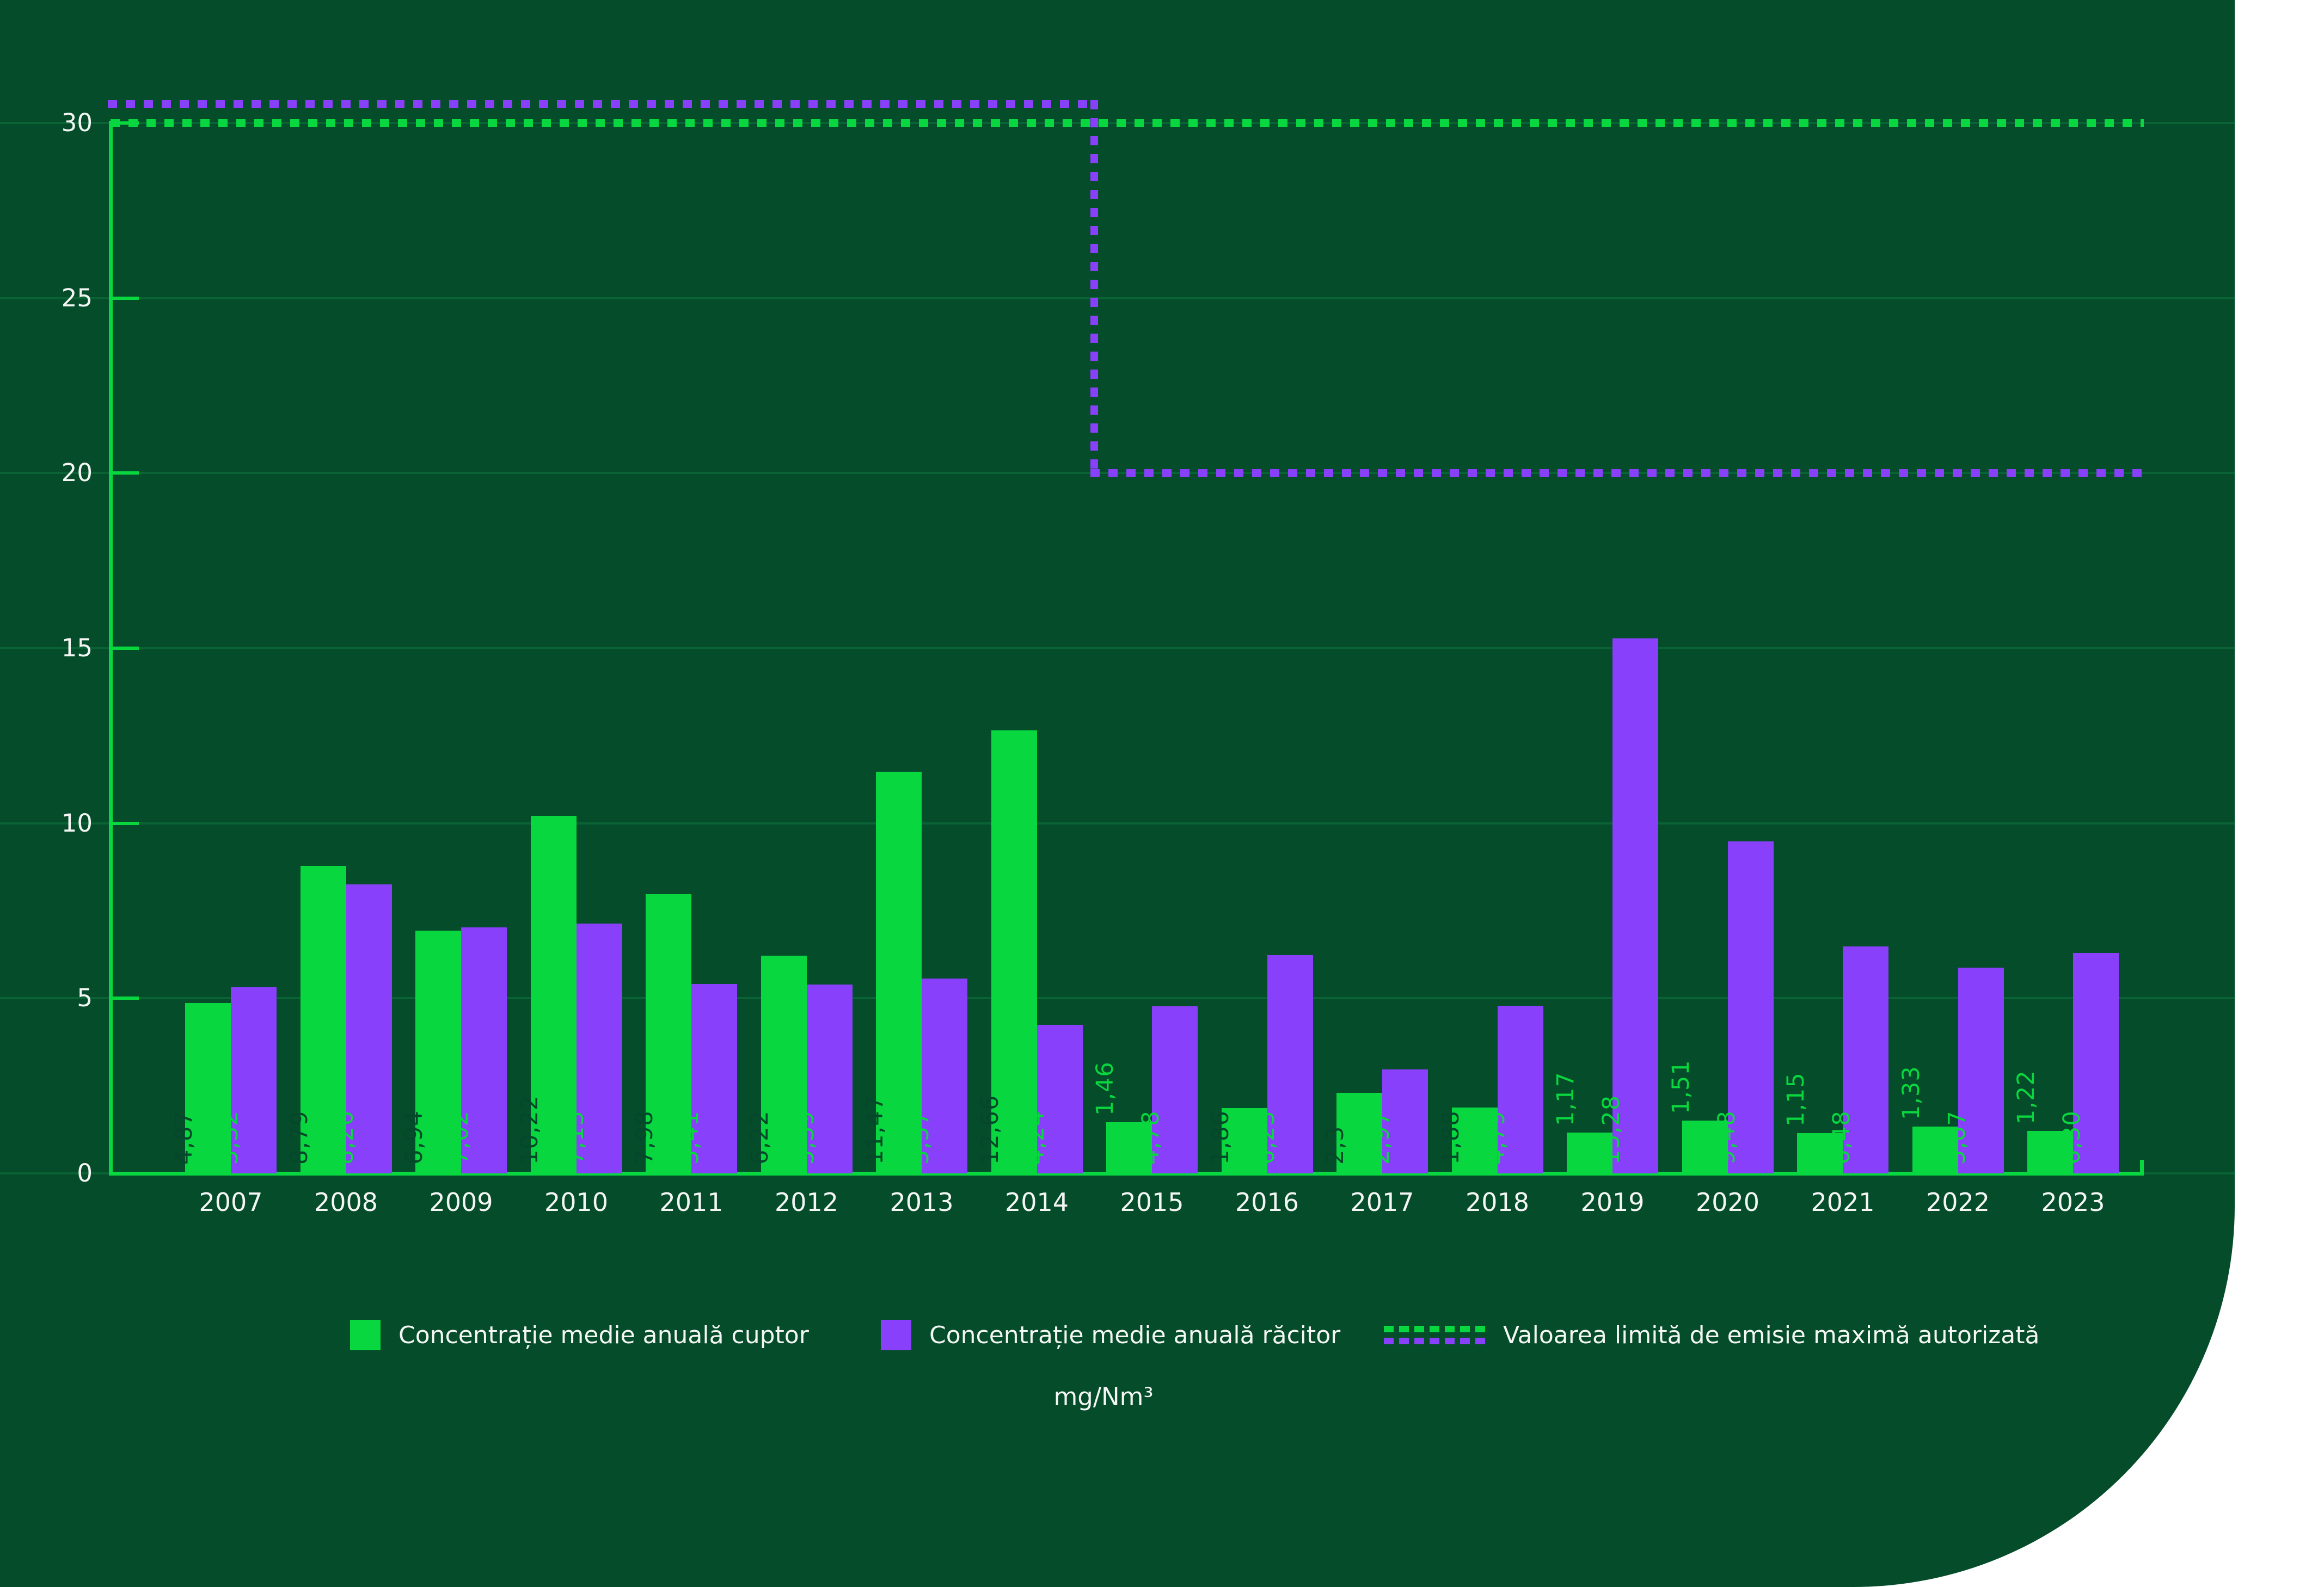  Describe the element at coordinates (1842, 1137) in the screenshot. I see `bar-label-racitor-2021: 6,48` at that location.